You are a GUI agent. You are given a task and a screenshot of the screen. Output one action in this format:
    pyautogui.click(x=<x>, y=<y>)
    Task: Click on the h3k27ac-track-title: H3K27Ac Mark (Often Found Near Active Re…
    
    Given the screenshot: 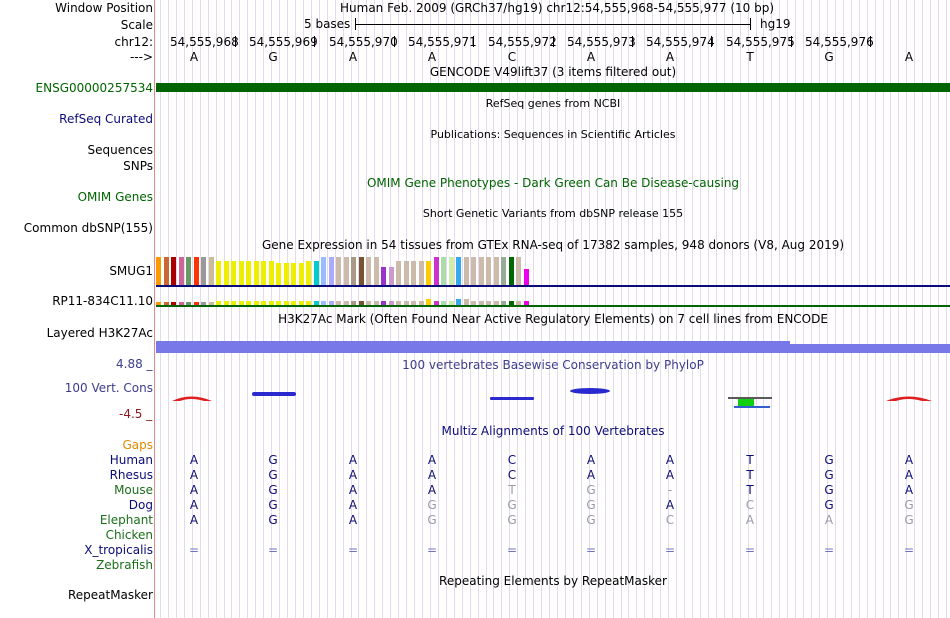 What is the action you would take?
    pyautogui.click(x=553, y=319)
    